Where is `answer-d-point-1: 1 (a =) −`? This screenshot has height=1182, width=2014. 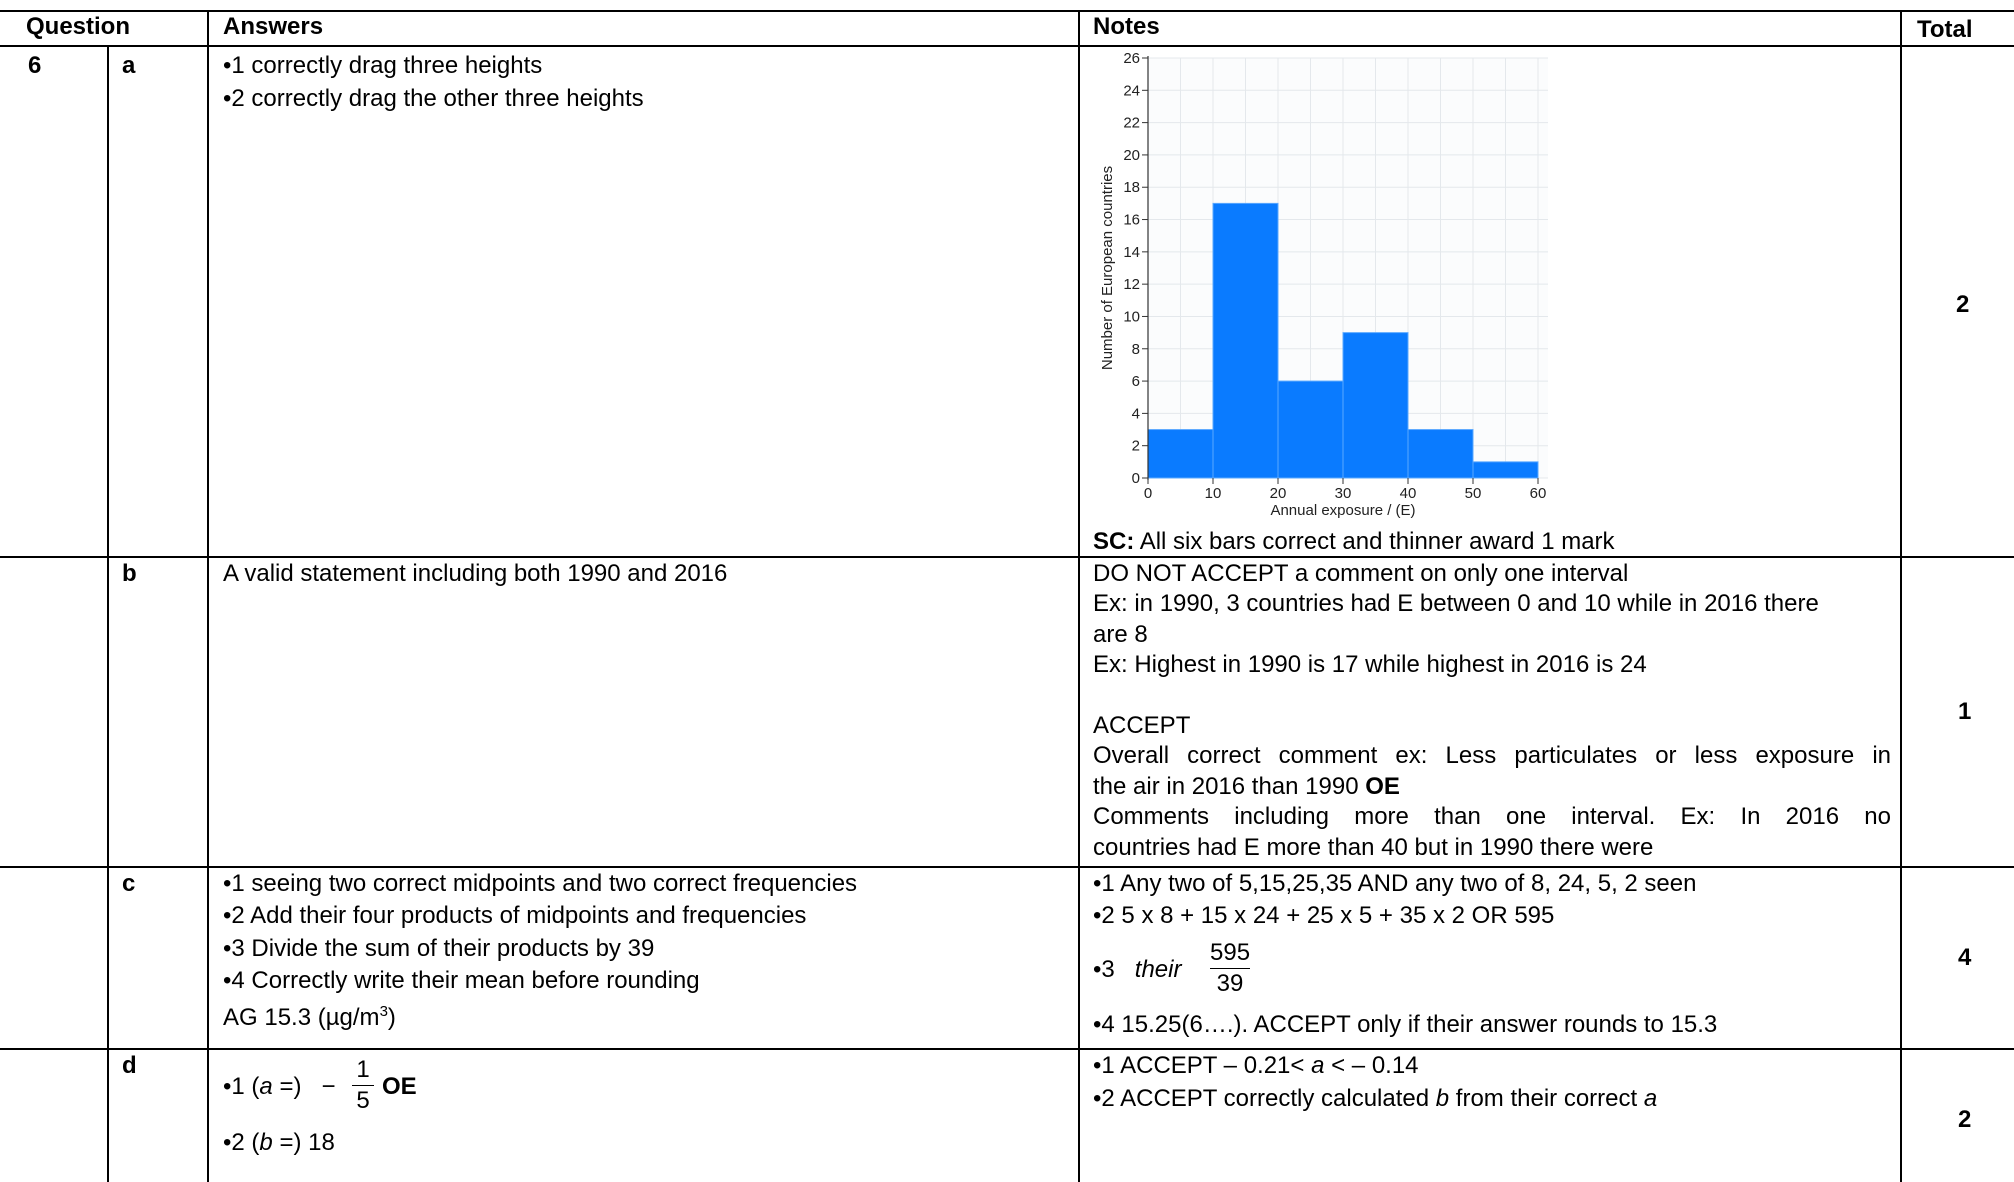
answer-d-point-1: 1 (a =) − is located at coordinates (279, 1087).